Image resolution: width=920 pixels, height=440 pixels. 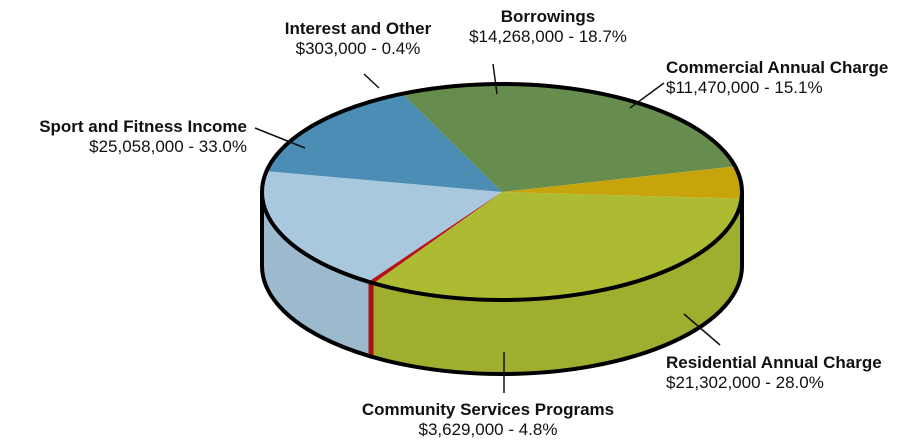 What do you see at coordinates (280, 138) in the screenshot?
I see `leader-line-sport-and-fitness-income` at bounding box center [280, 138].